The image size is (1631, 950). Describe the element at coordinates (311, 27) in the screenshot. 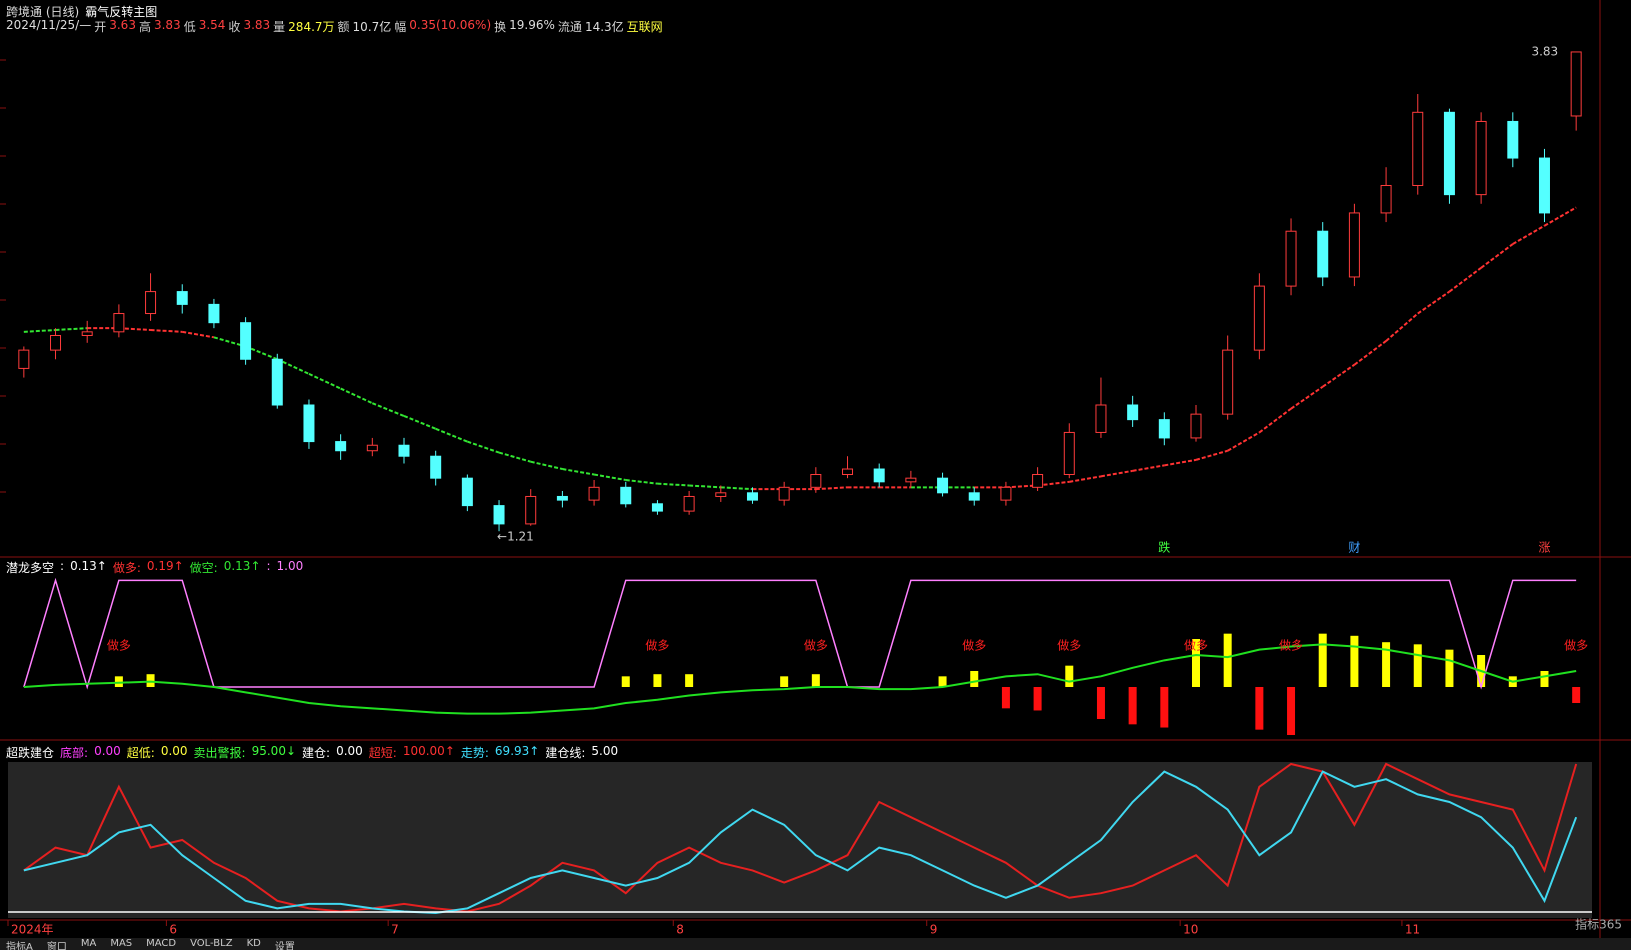

I see `quote-value: 284.7万` at that location.